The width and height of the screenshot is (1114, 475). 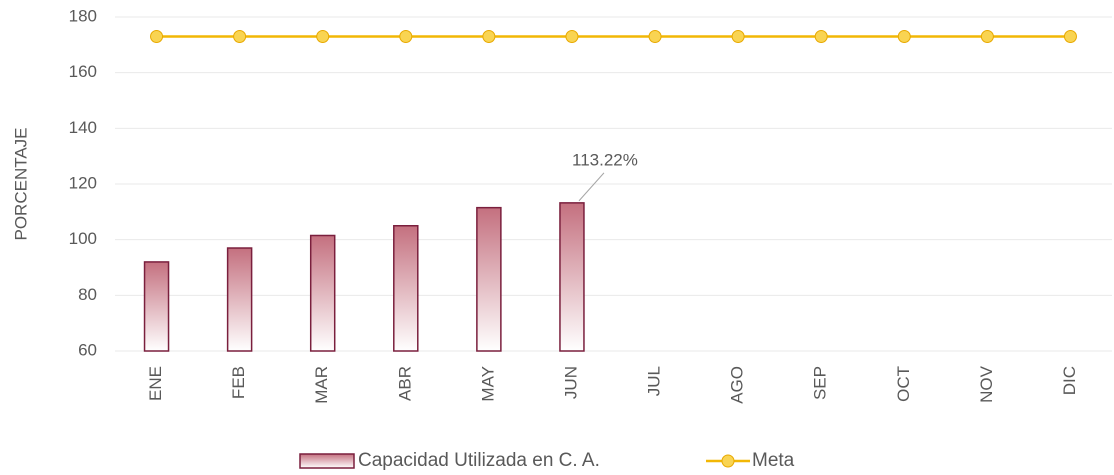 What do you see at coordinates (83, 238) in the screenshot?
I see `y-tick-label: 100` at bounding box center [83, 238].